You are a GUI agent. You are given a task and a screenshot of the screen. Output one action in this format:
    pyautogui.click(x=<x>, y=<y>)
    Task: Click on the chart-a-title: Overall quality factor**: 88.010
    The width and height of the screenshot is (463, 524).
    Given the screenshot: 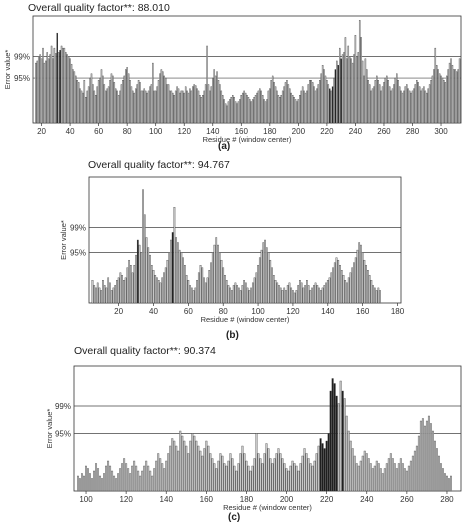 What is the action you would take?
    pyautogui.click(x=99, y=8)
    